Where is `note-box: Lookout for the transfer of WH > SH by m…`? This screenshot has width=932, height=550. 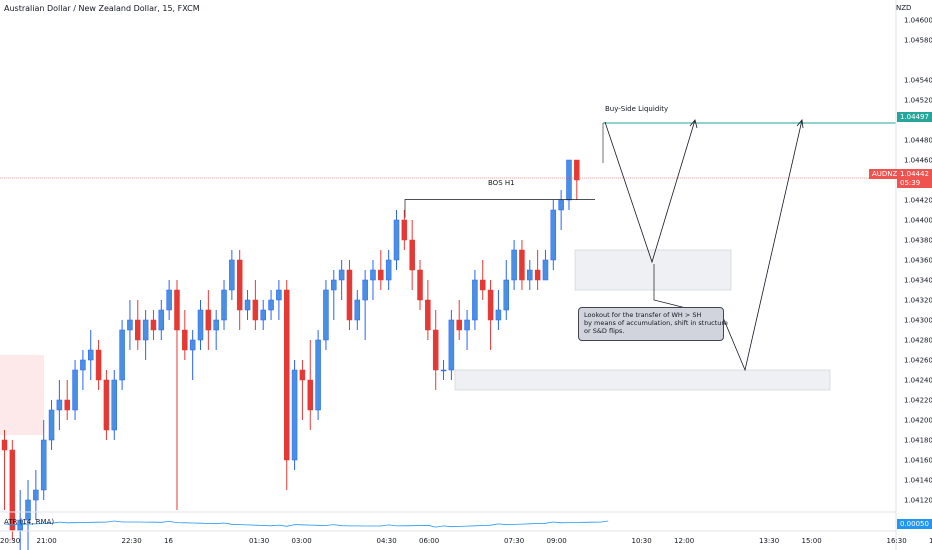 note-box: Lookout for the transfer of WH > SH by m… is located at coordinates (653, 324).